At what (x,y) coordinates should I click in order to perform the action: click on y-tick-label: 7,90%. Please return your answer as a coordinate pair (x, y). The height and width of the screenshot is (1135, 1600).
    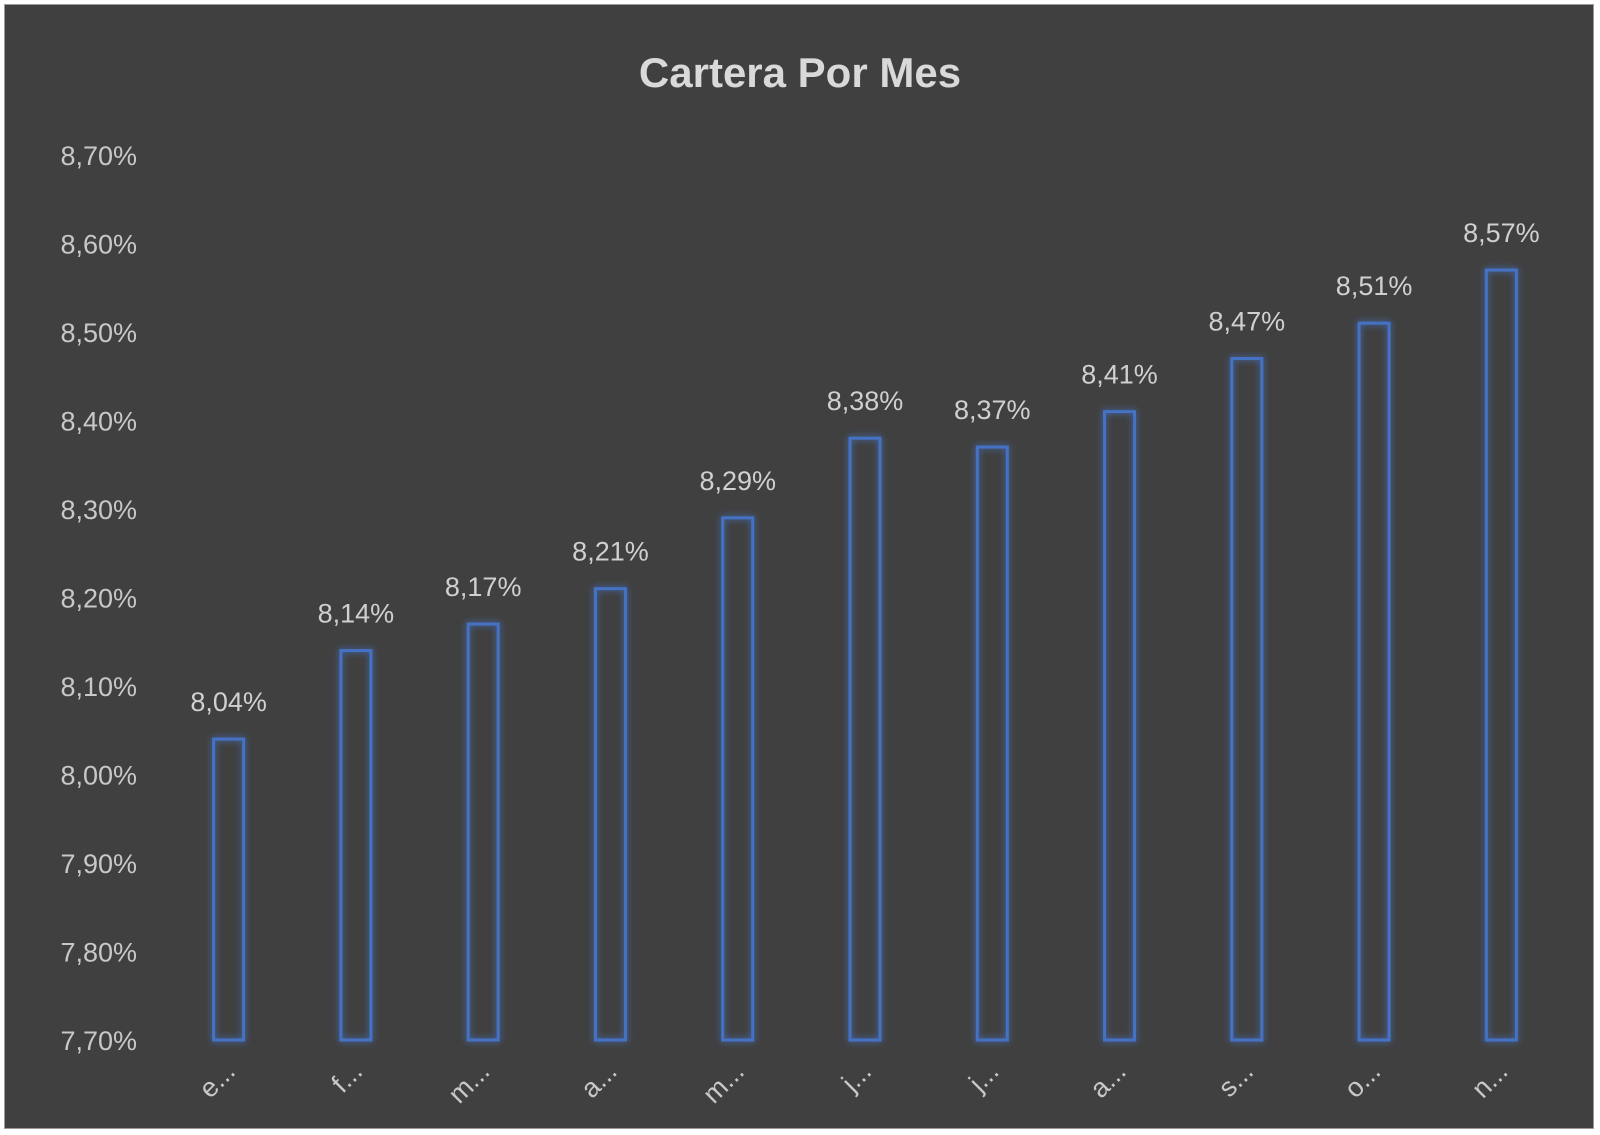
    Looking at the image, I should click on (98, 864).